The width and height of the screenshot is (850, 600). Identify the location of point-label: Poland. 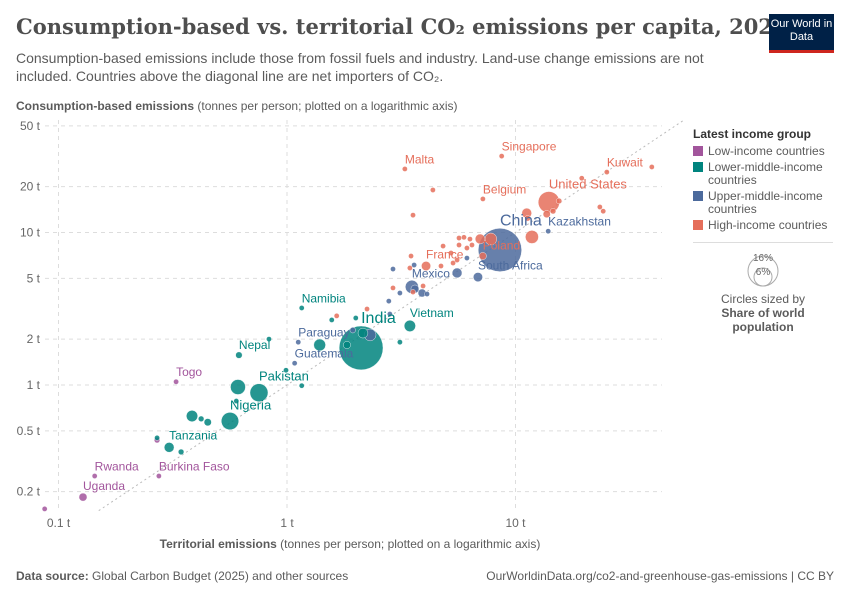
(501, 245).